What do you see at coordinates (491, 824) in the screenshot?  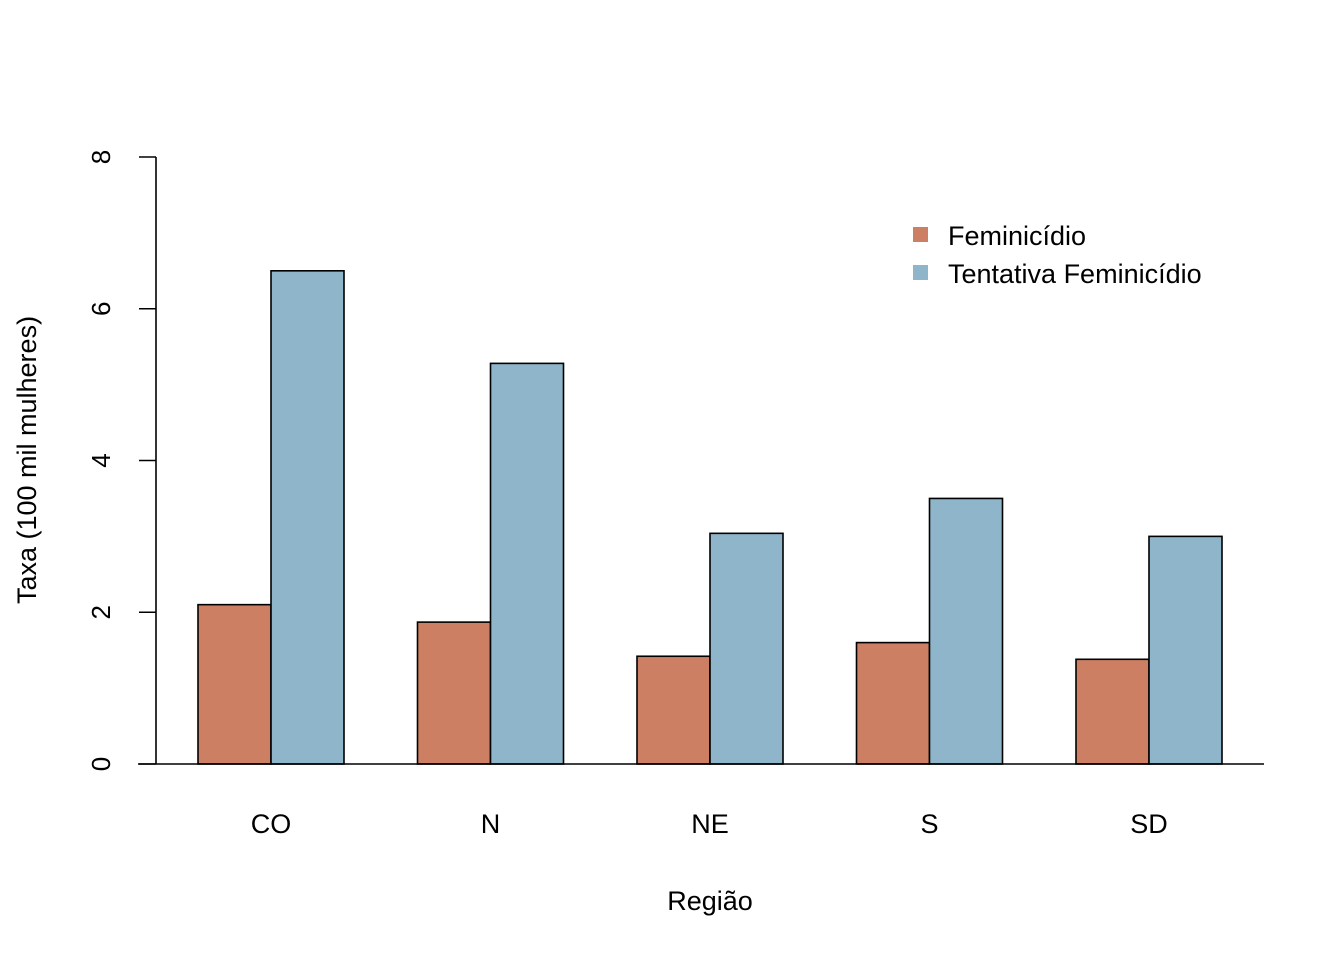 I see `x-category-label: N` at bounding box center [491, 824].